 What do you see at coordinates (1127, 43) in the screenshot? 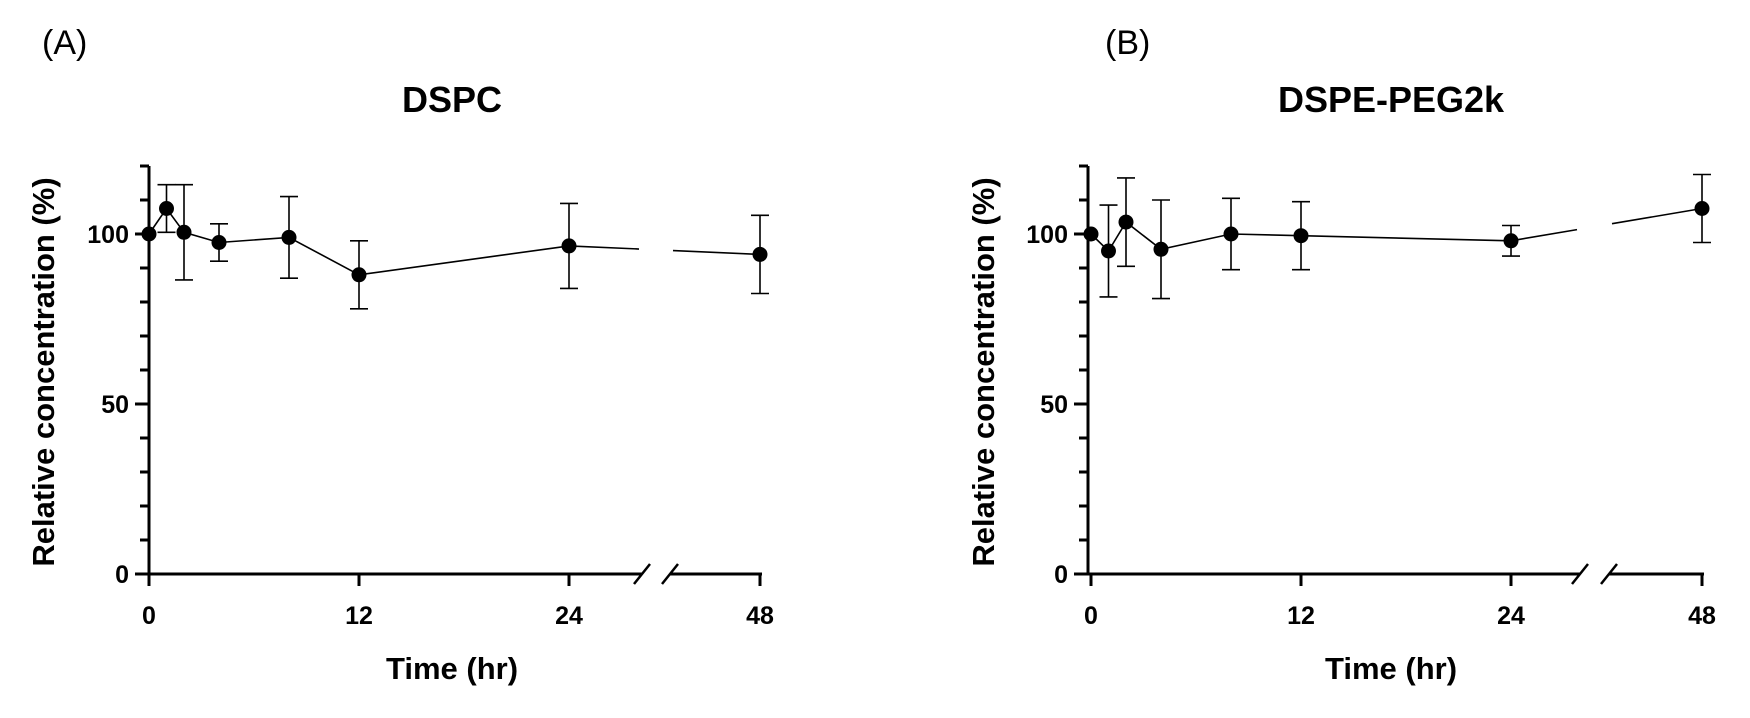
I see `panel-label: (B)` at bounding box center [1127, 43].